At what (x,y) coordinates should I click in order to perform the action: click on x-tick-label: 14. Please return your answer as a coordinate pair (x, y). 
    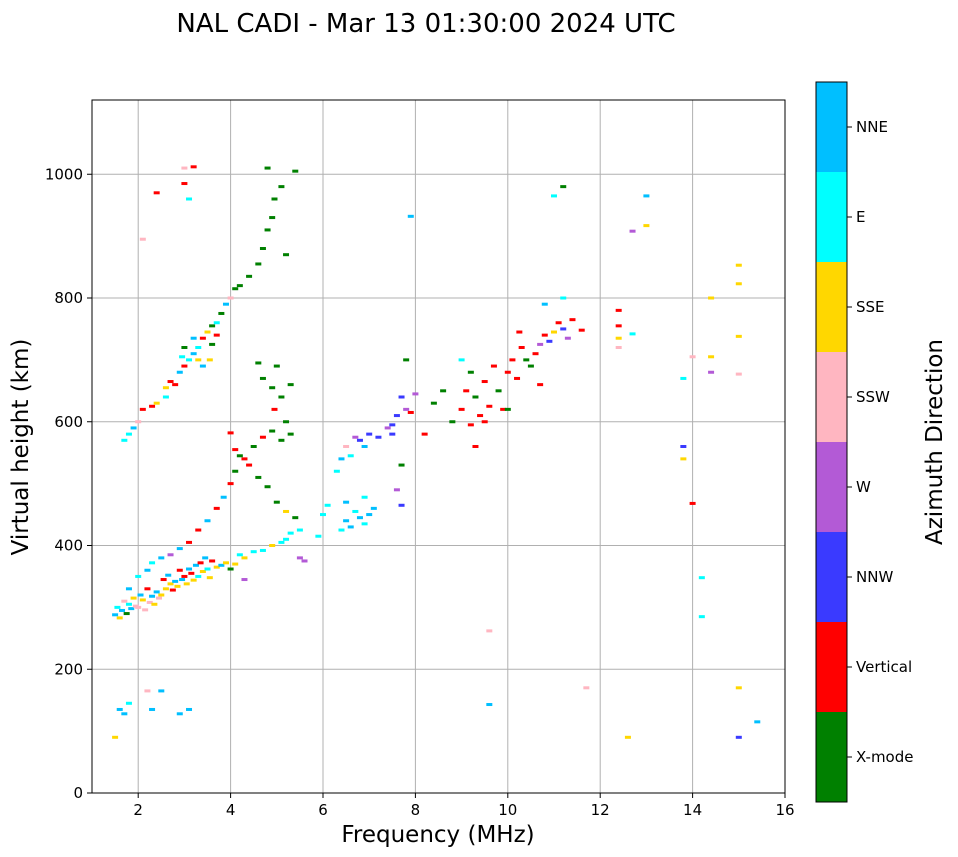
    Looking at the image, I should click on (692, 810).